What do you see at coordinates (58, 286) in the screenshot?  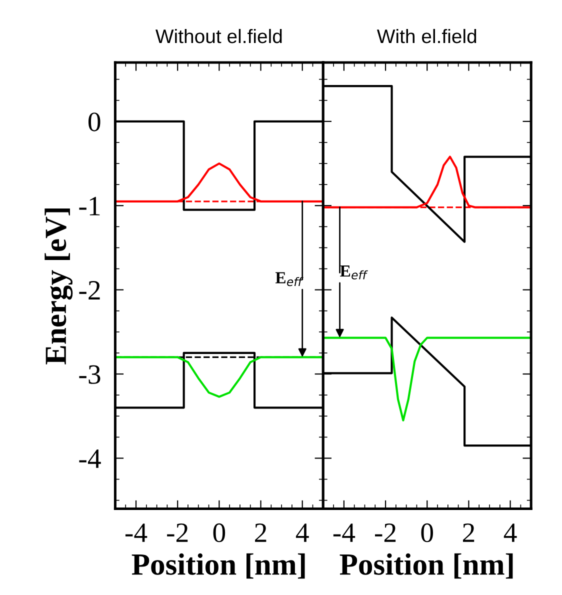 I see `y-axis-title: Energy [eV]` at bounding box center [58, 286].